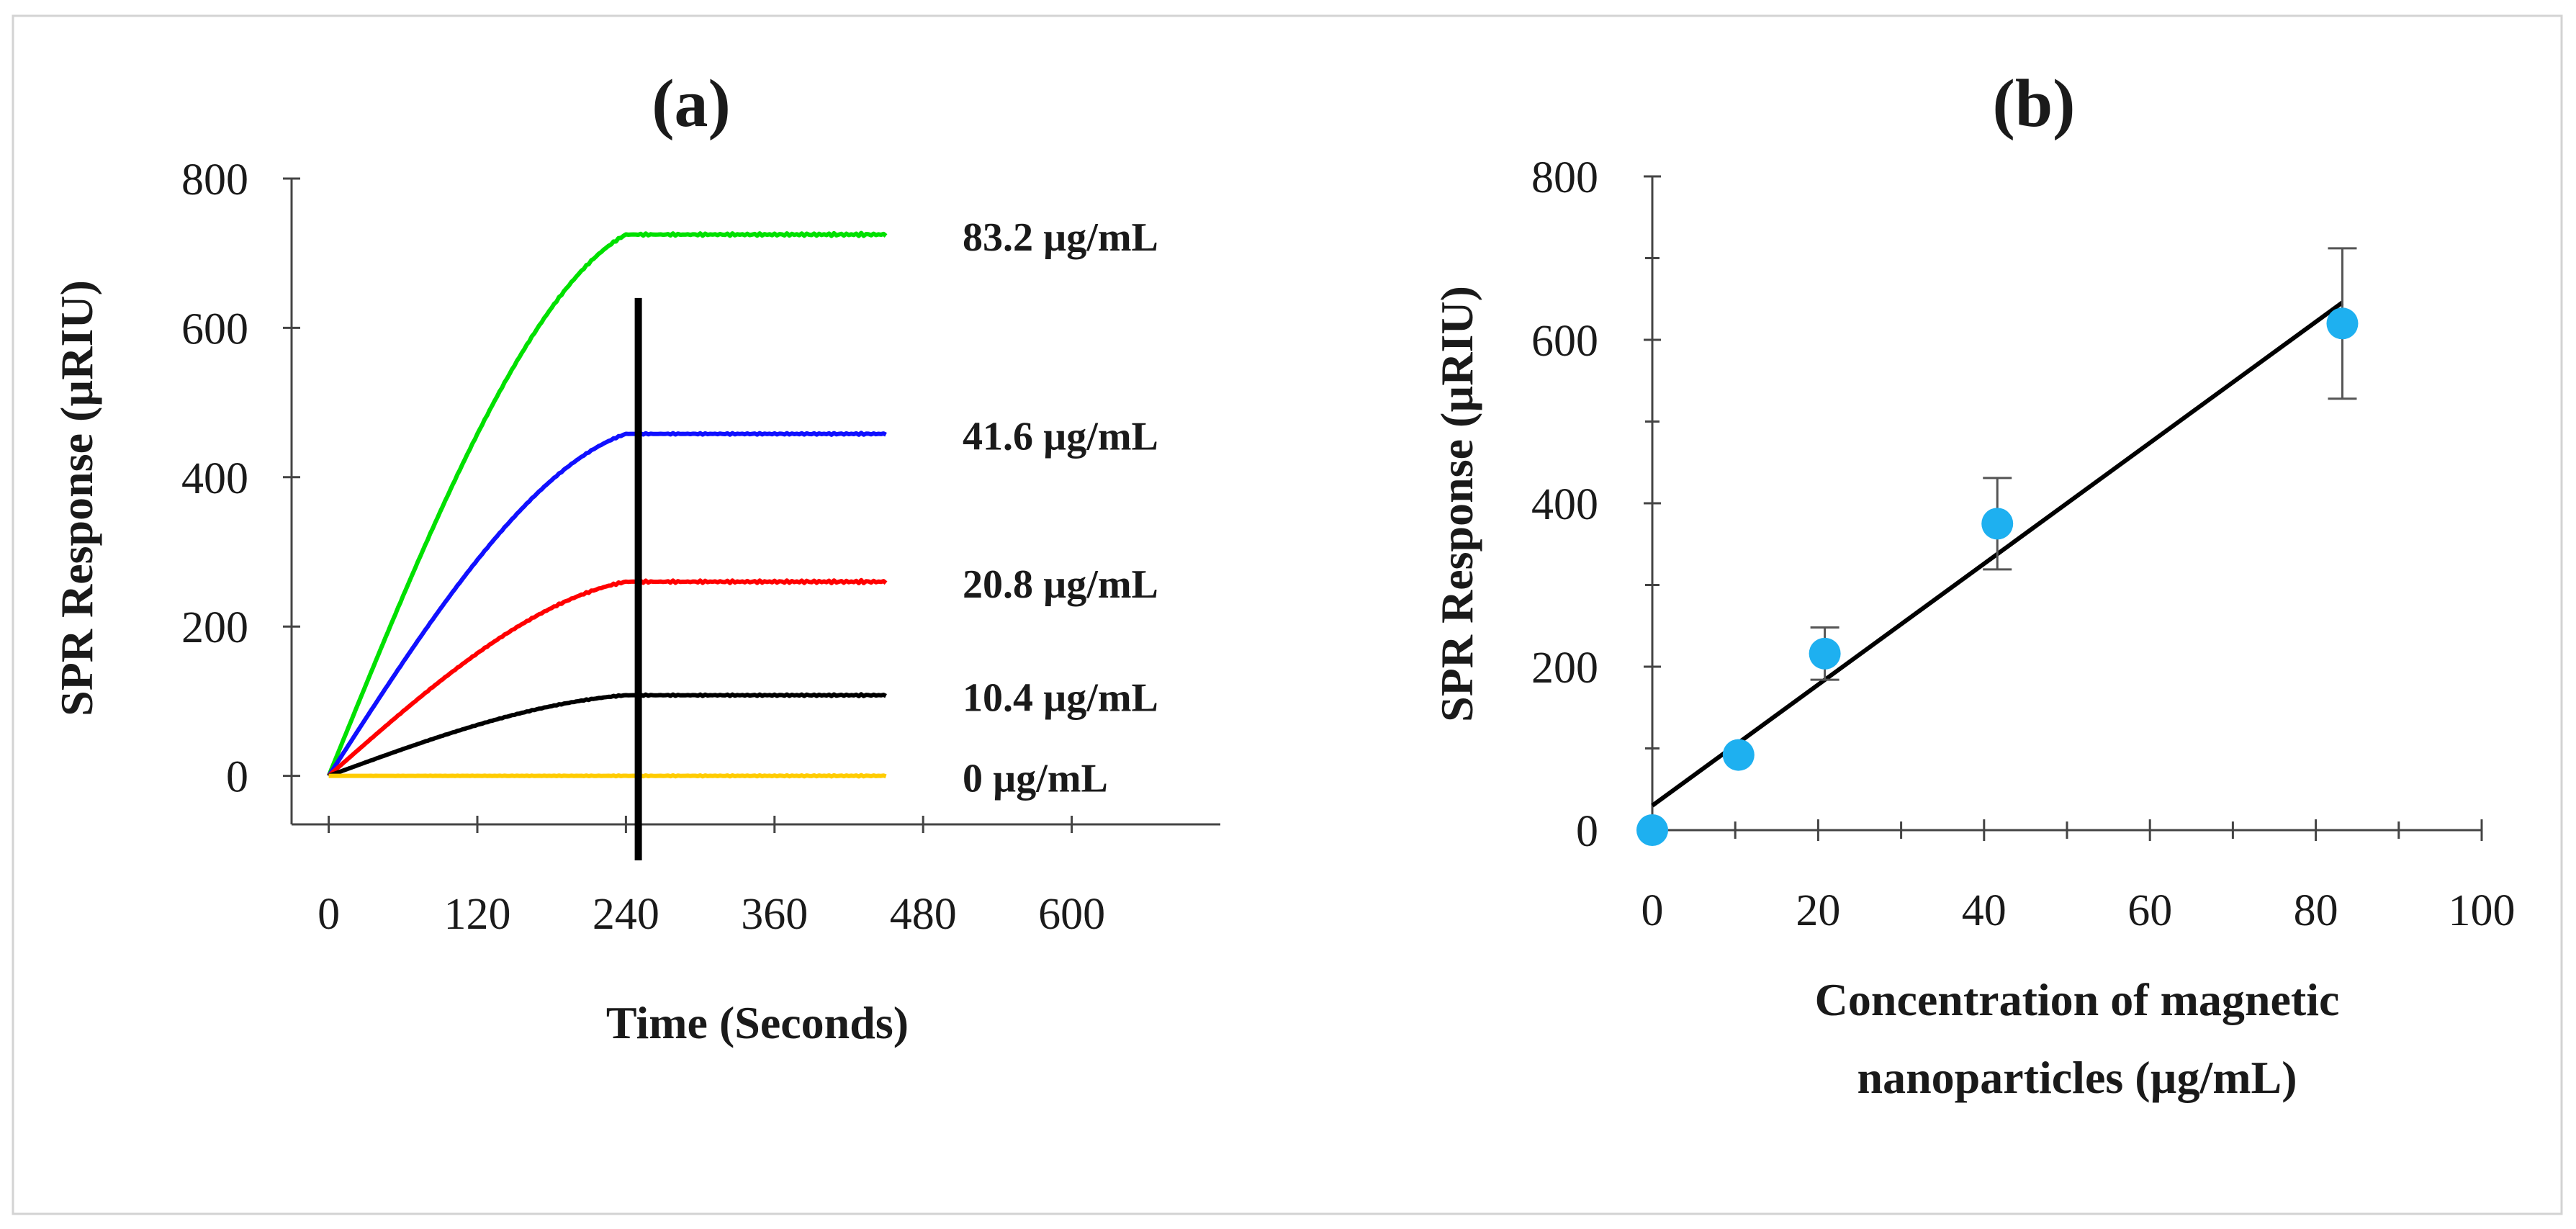 The height and width of the screenshot is (1229, 2576). Describe the element at coordinates (1997, 576) in the screenshot. I see `chart-b-points` at that location.